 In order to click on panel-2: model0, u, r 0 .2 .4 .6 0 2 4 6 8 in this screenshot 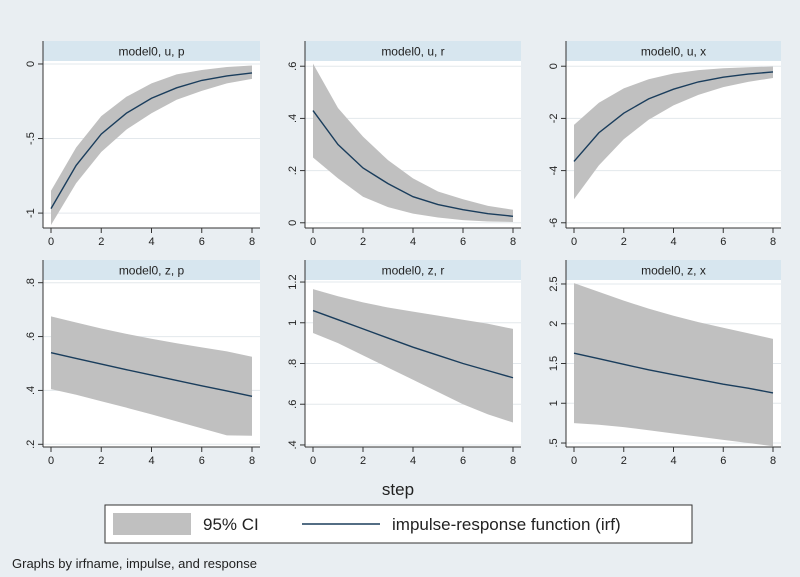, I will do `click(404, 144)`.